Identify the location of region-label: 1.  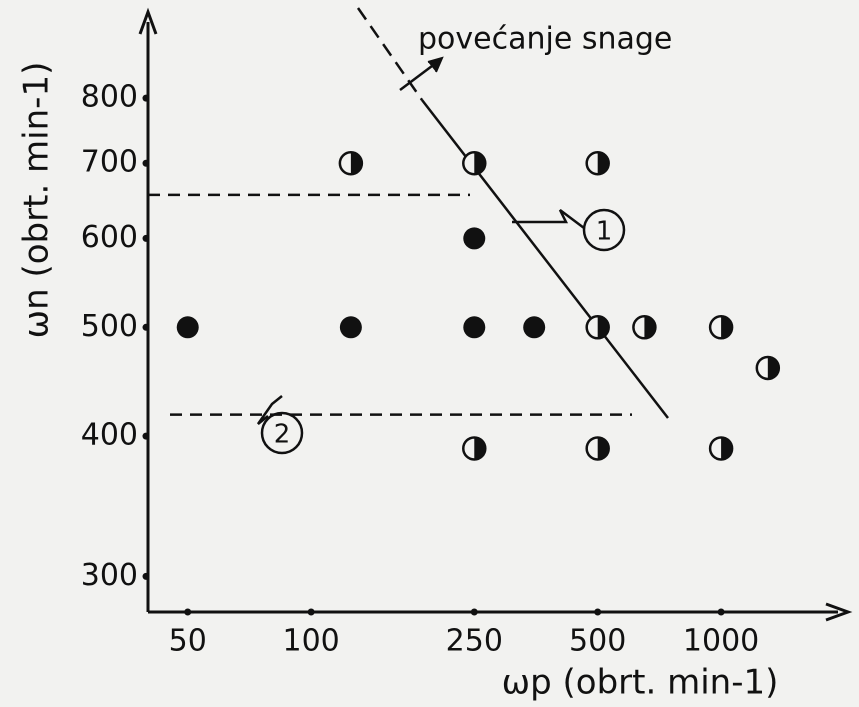
(604, 232).